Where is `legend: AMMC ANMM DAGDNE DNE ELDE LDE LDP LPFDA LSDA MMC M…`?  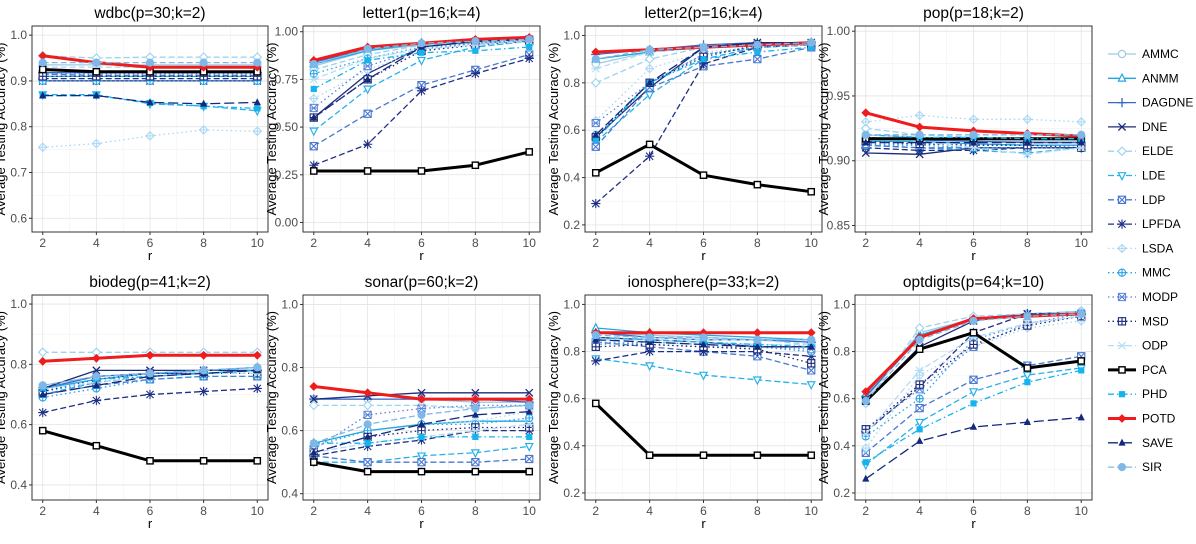 legend: AMMC ANMM DAGDNE DNE ELDE LDE LDP LPFDA LSDA MMC M… is located at coordinates (1150, 260).